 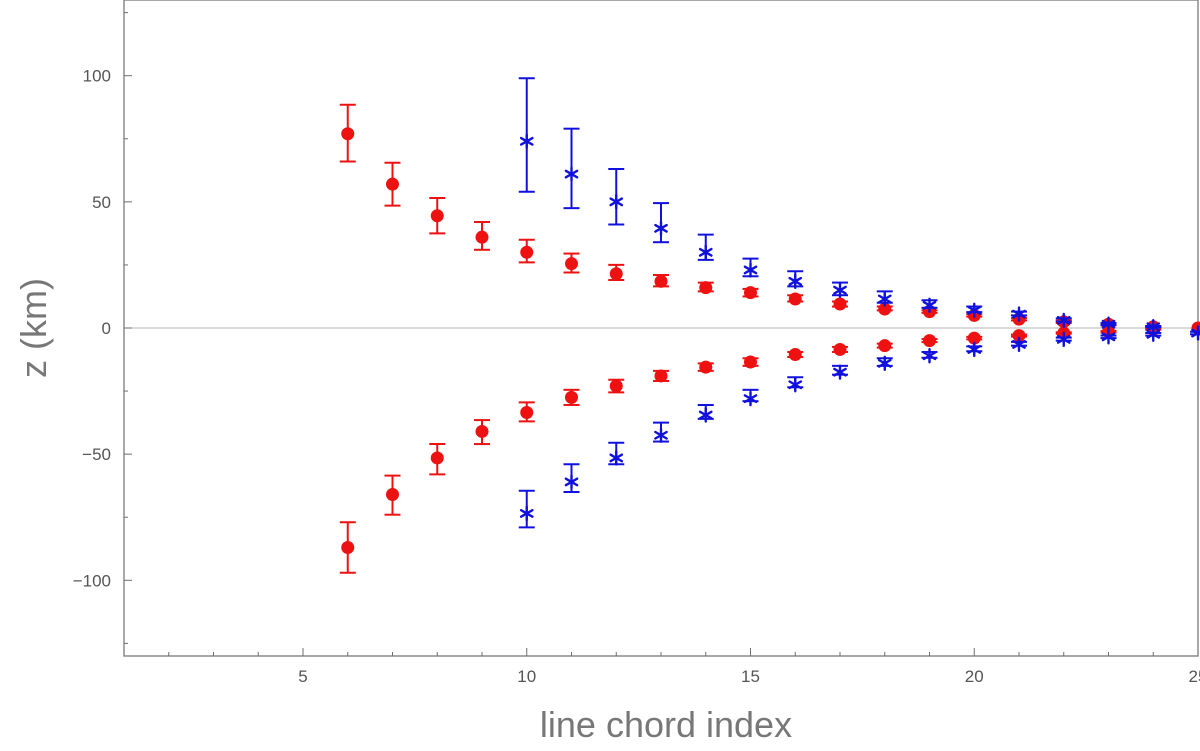 I want to click on x-tick-labels: 5 10 15 20 25, so click(x=749, y=676).